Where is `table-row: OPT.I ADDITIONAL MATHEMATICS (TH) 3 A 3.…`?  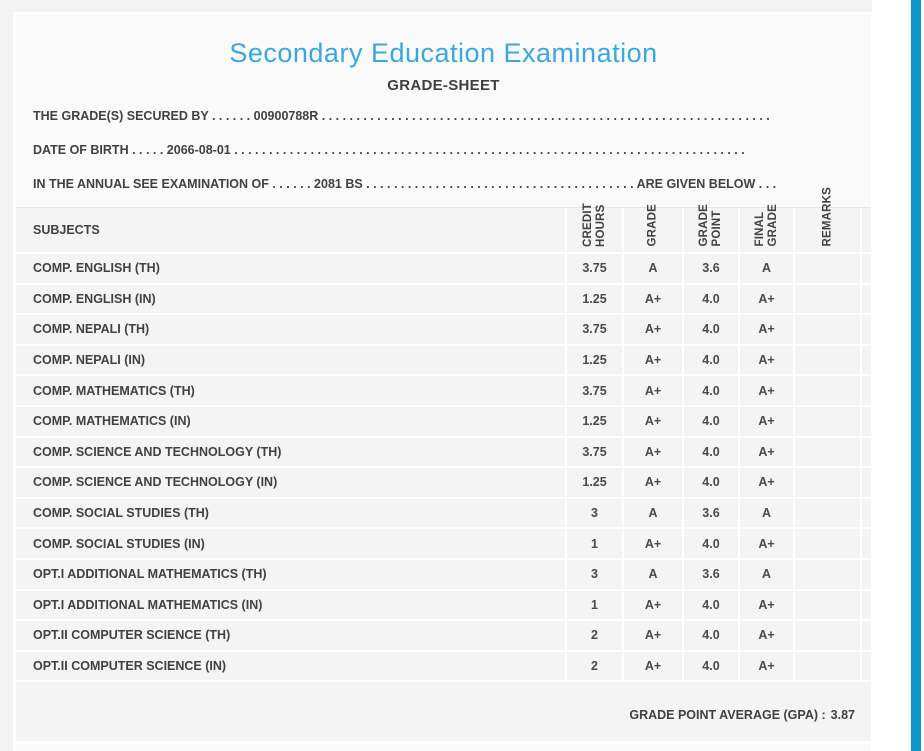 table-row: OPT.I ADDITIONAL MATHEMATICS (TH) 3 A 3.… is located at coordinates (443, 573).